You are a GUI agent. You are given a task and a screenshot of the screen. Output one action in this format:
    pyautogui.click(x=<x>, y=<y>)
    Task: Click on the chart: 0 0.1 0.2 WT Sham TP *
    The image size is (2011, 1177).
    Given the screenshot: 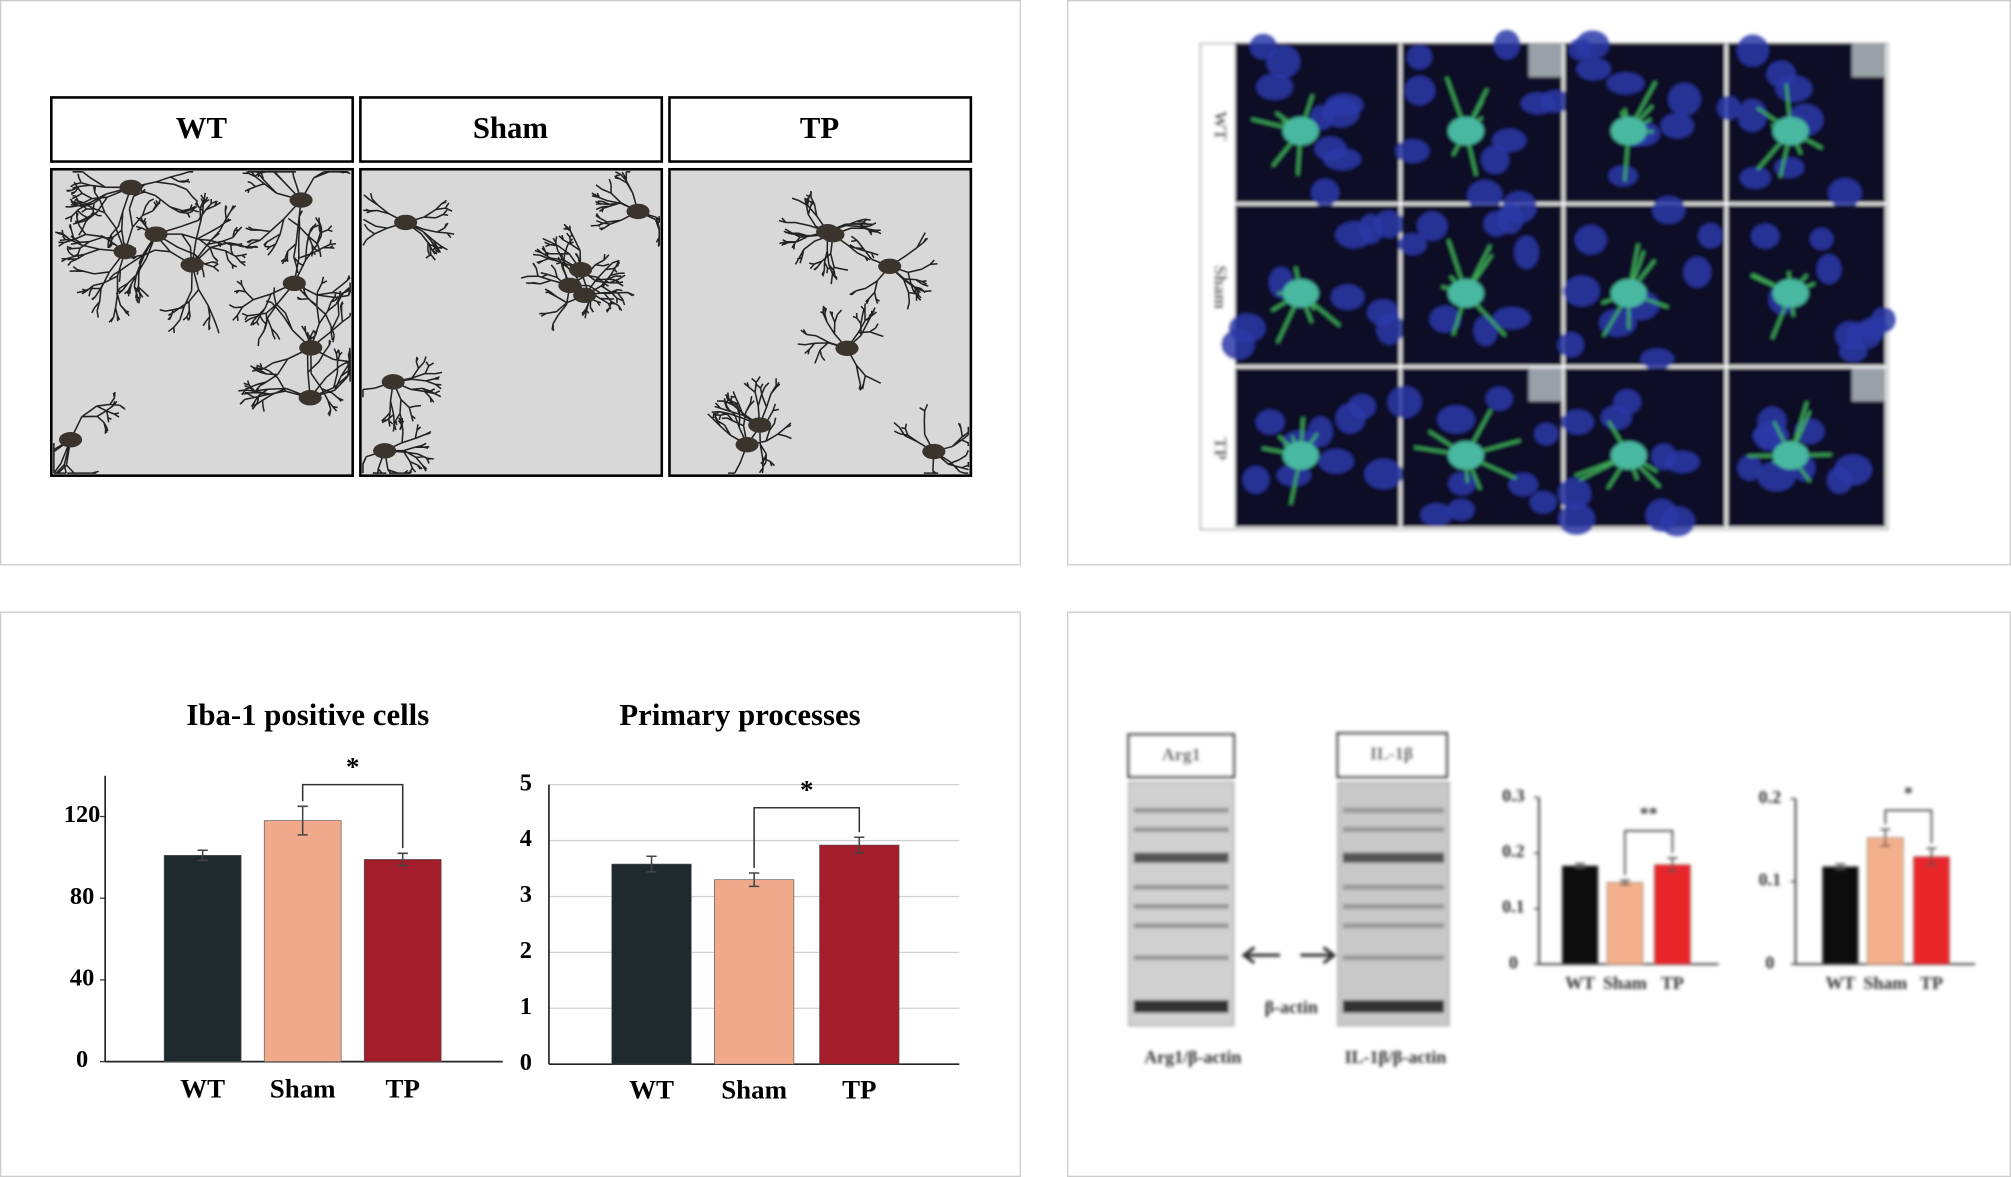 What is the action you would take?
    pyautogui.click(x=1867, y=888)
    